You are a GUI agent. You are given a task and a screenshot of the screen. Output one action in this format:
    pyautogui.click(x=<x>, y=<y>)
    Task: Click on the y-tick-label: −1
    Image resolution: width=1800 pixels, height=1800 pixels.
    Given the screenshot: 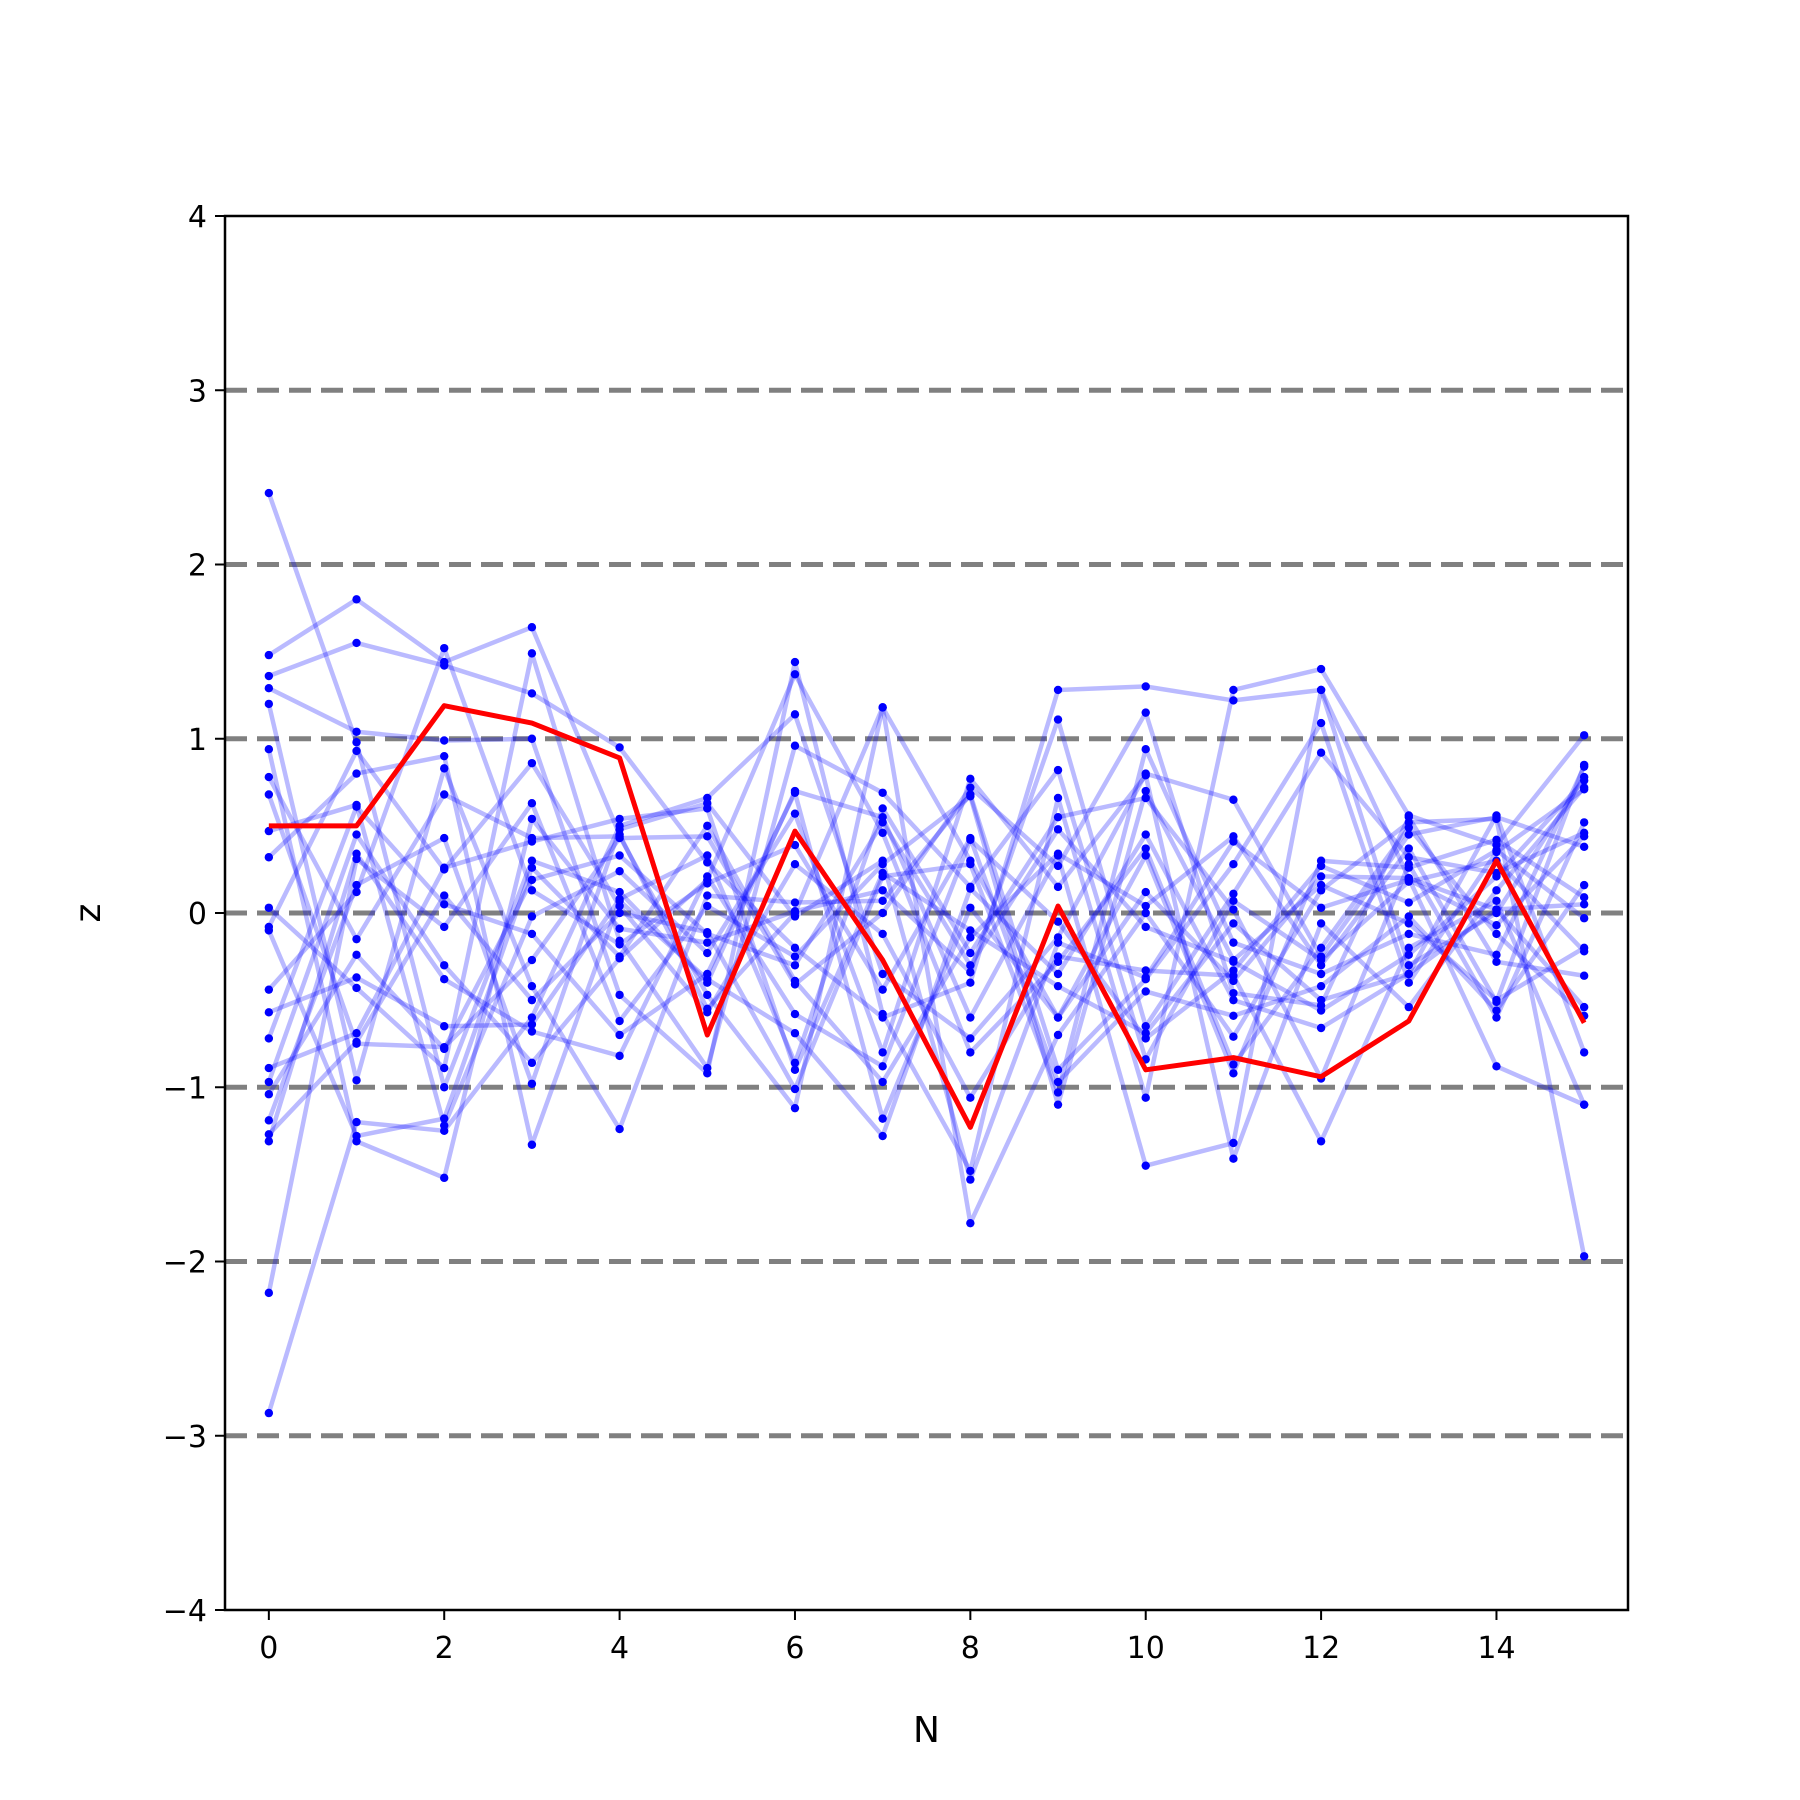 What is the action you would take?
    pyautogui.click(x=185, y=1088)
    